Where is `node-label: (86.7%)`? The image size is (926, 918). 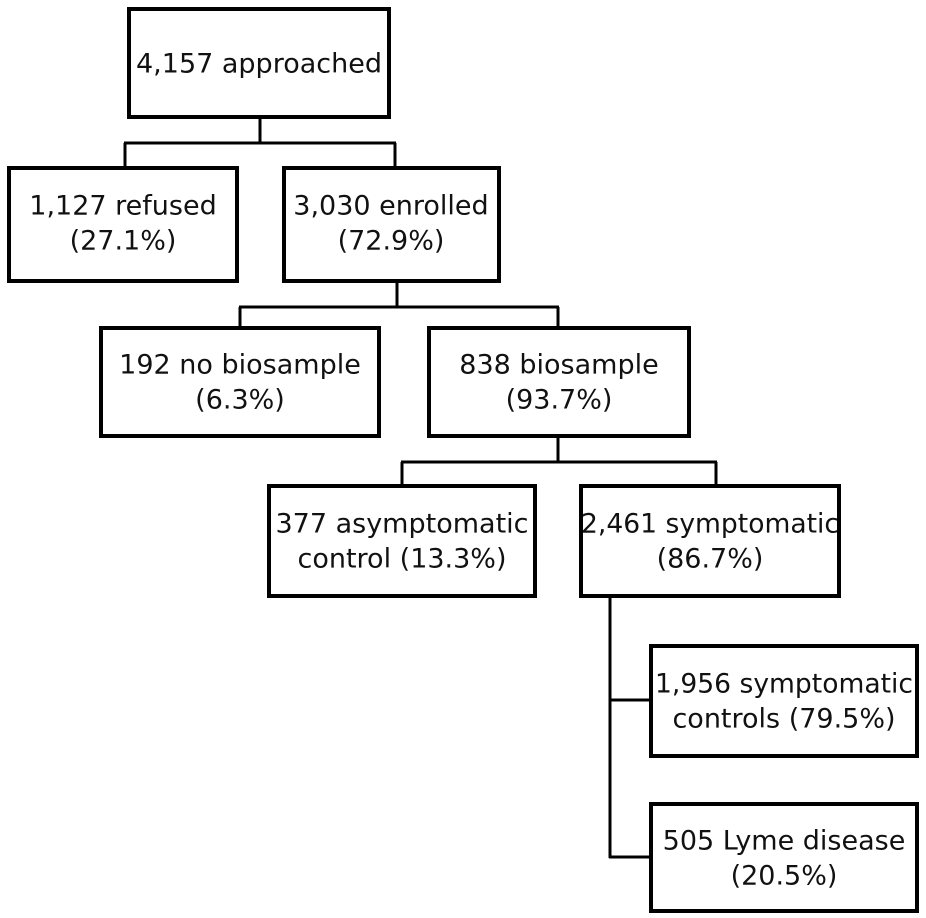 node-label: (86.7%) is located at coordinates (710, 559).